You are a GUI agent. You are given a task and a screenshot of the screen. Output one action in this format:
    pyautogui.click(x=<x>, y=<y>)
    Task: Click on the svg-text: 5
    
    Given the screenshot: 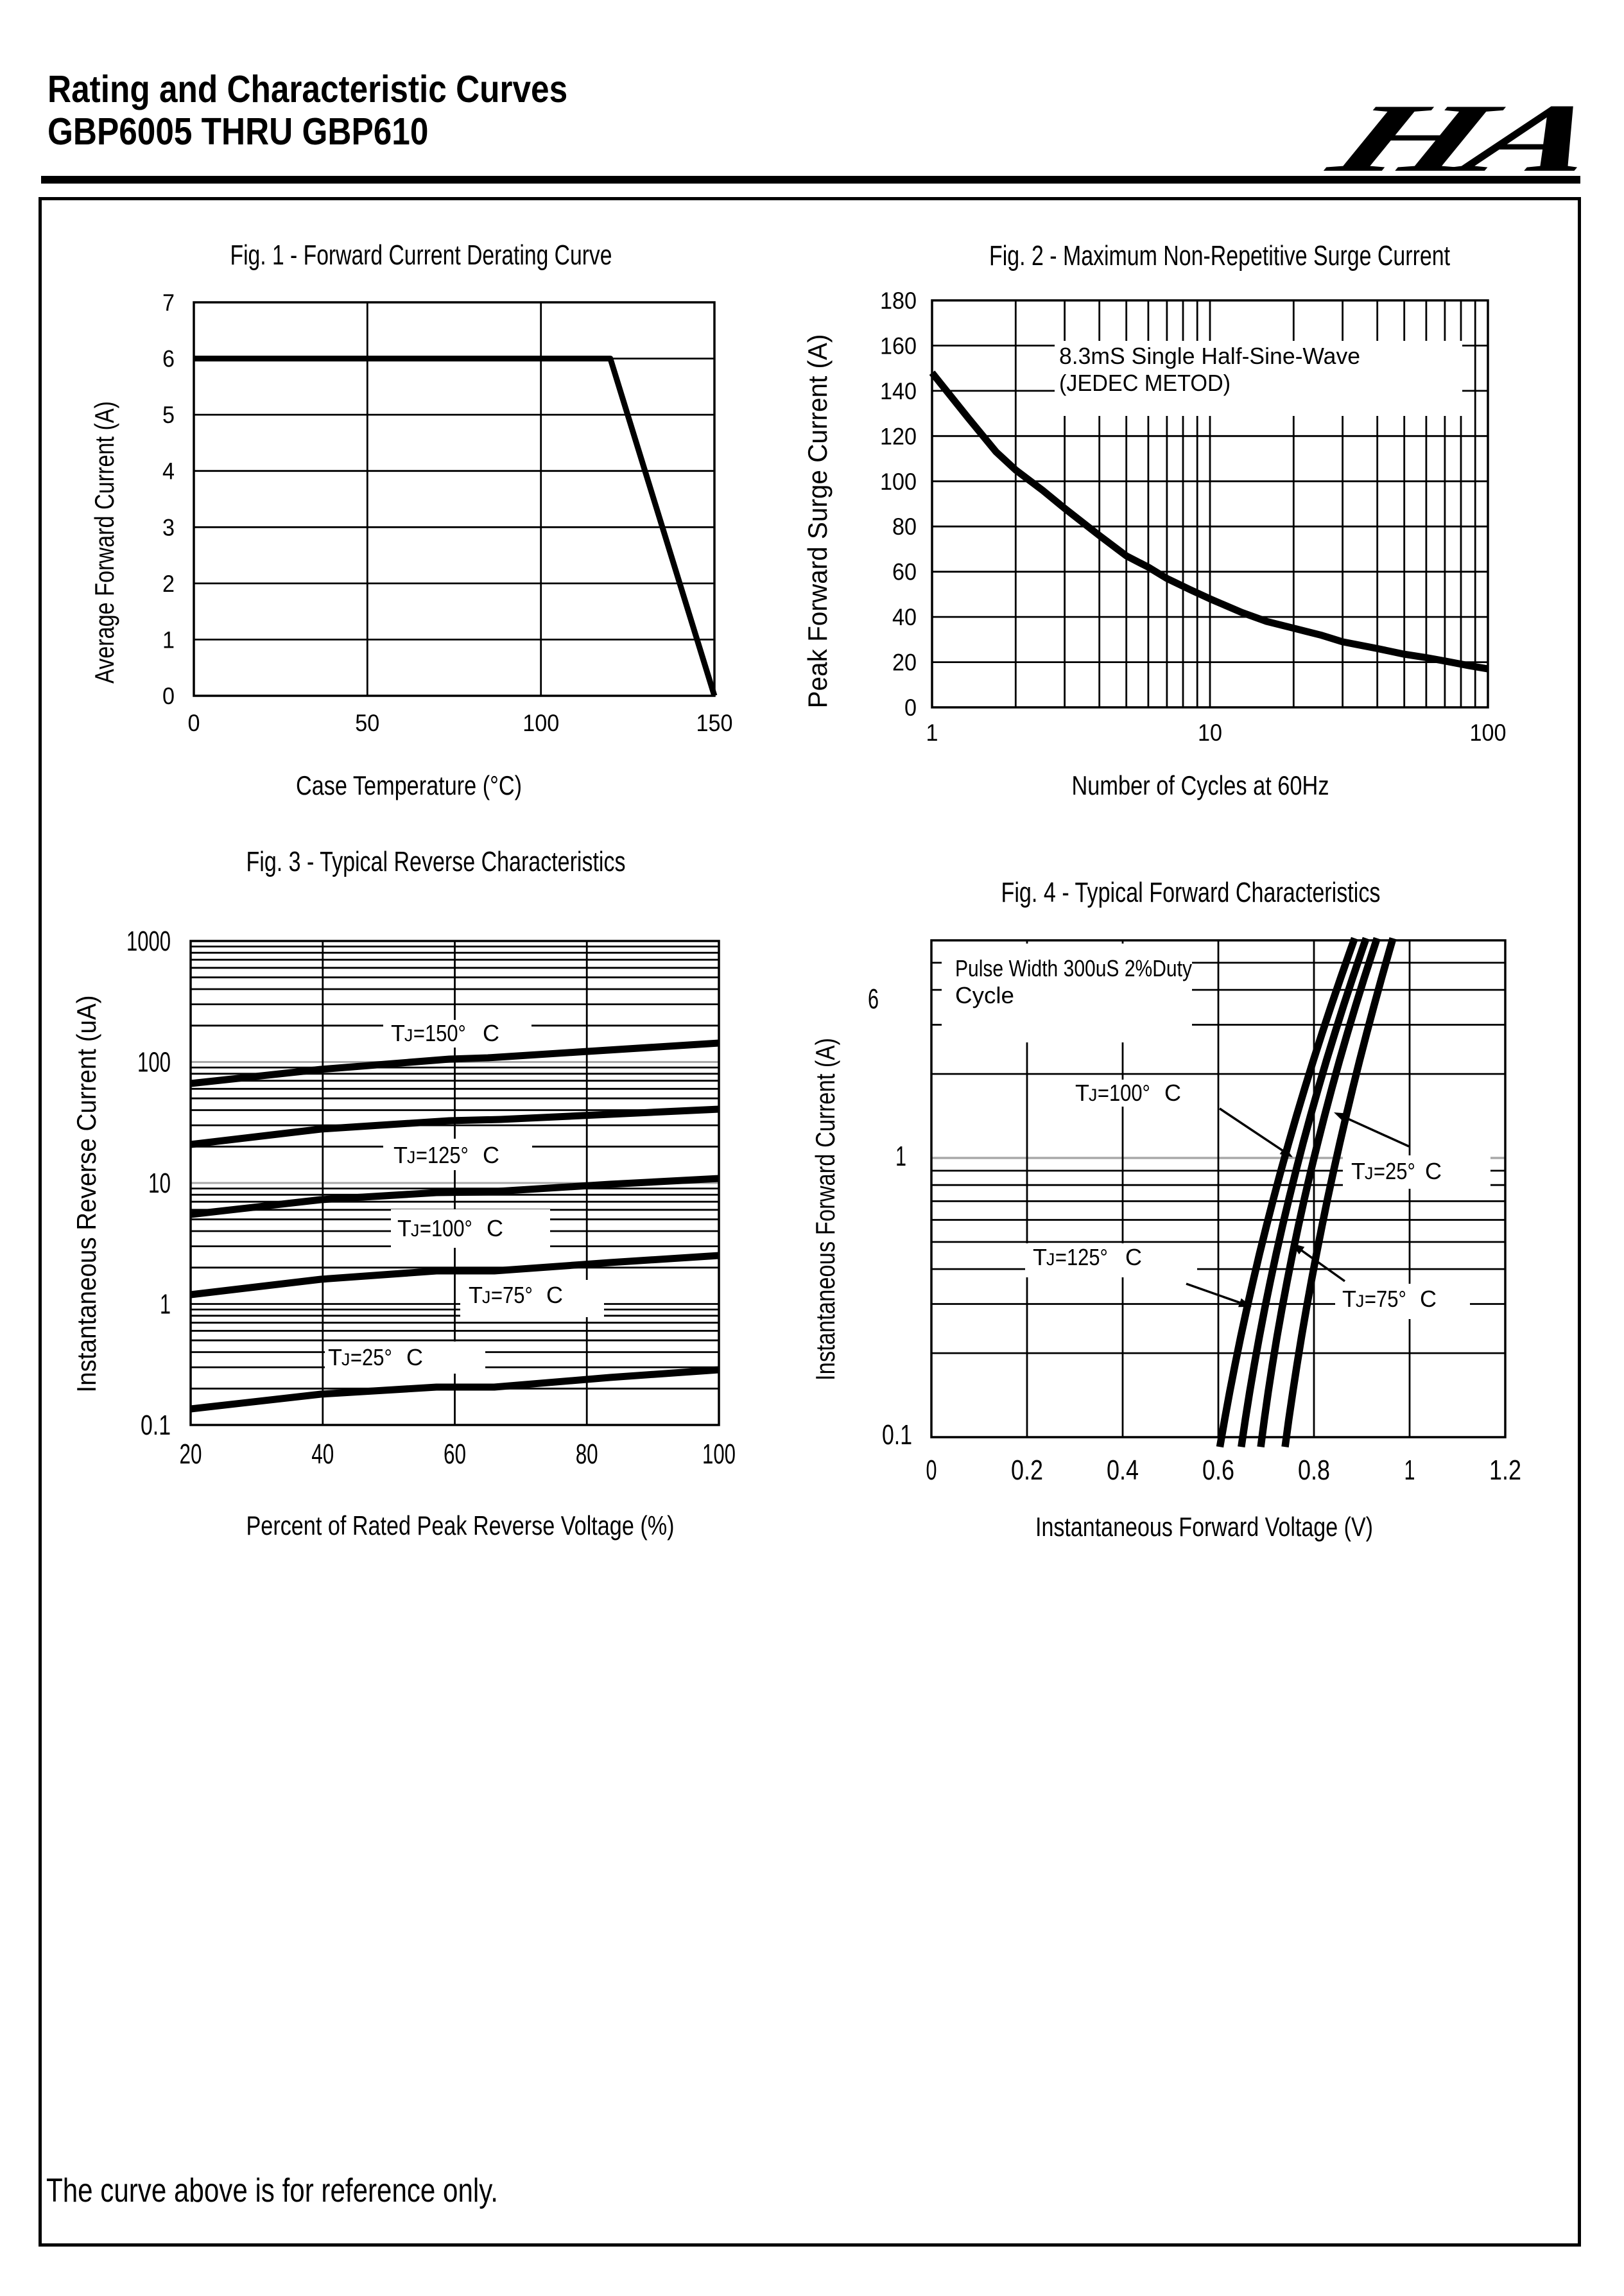 What is the action you would take?
    pyautogui.click(x=168, y=415)
    